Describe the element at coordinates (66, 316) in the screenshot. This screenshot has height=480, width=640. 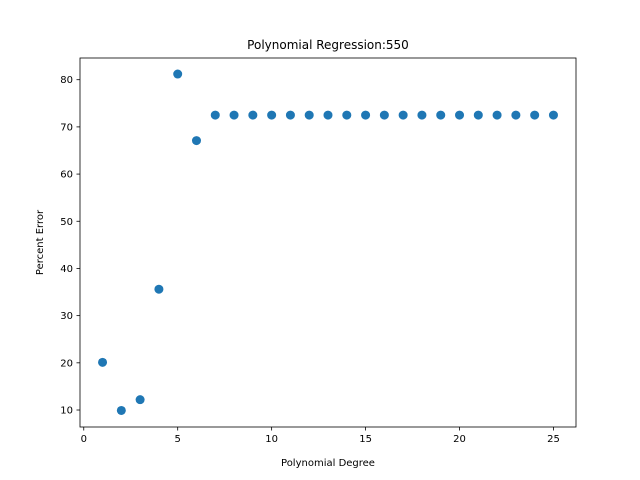
I see `y-tick-label: 30` at that location.